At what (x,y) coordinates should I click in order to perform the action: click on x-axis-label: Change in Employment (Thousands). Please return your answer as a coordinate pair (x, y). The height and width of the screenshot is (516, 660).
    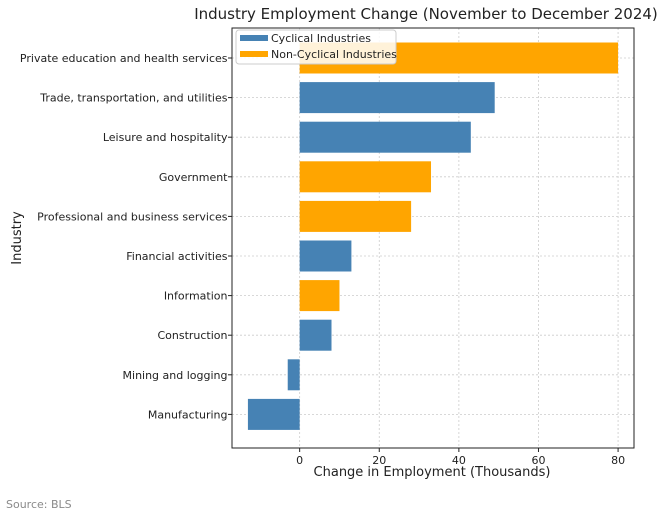
    Looking at the image, I should click on (432, 472).